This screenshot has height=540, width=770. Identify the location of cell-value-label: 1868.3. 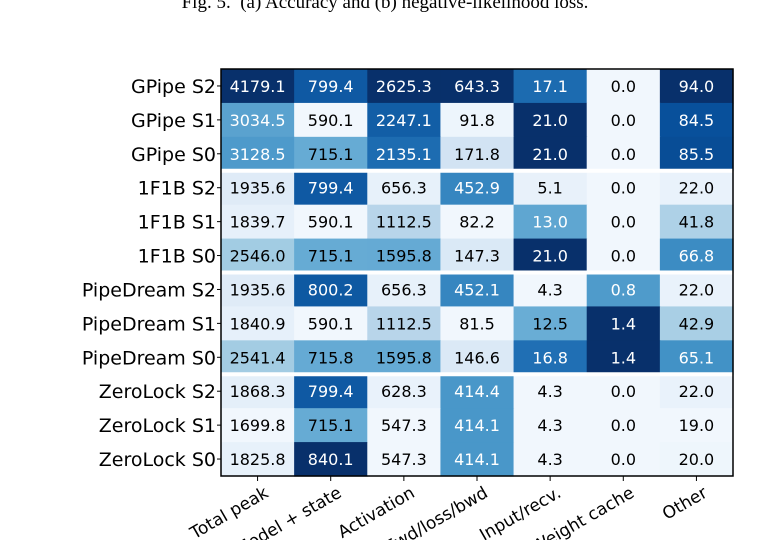
(258, 391).